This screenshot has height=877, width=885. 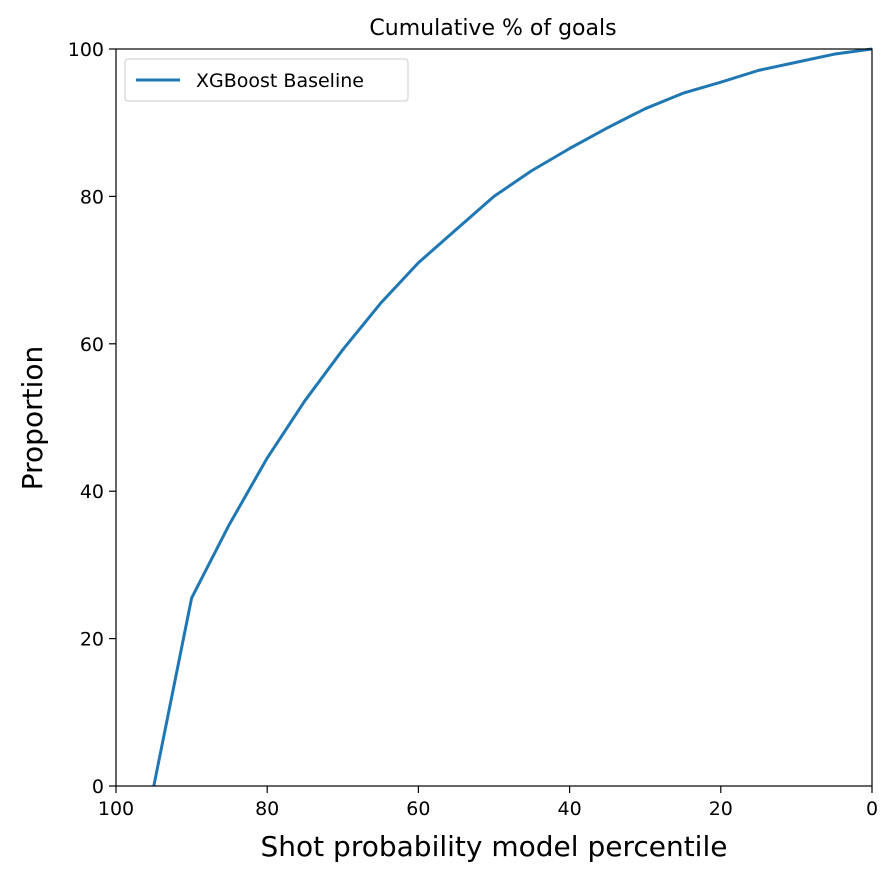 I want to click on x-tick-label: 100, so click(x=116, y=809).